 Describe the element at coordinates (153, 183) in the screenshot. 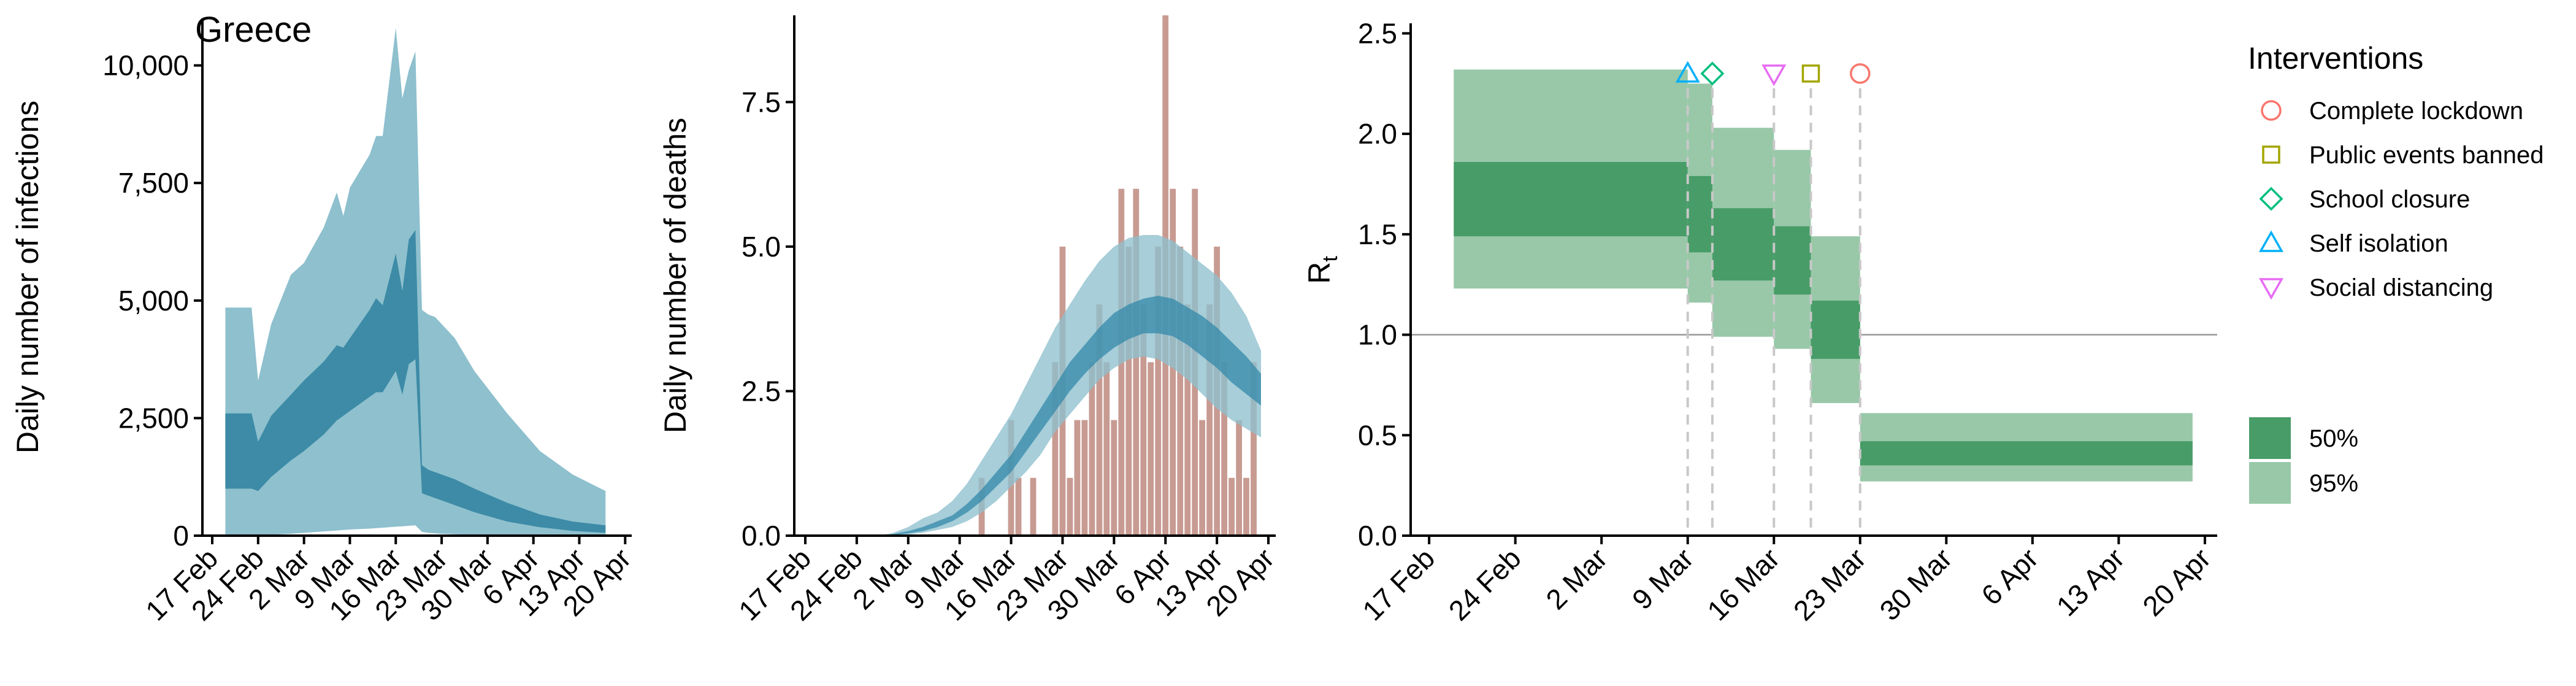

I see `infections-y-tick-label: 7,500` at that location.